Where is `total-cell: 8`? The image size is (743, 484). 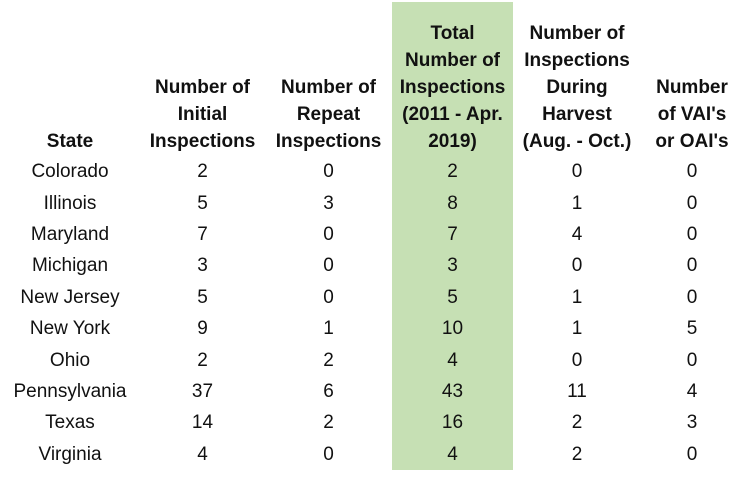
total-cell: 8 is located at coordinates (452, 203).